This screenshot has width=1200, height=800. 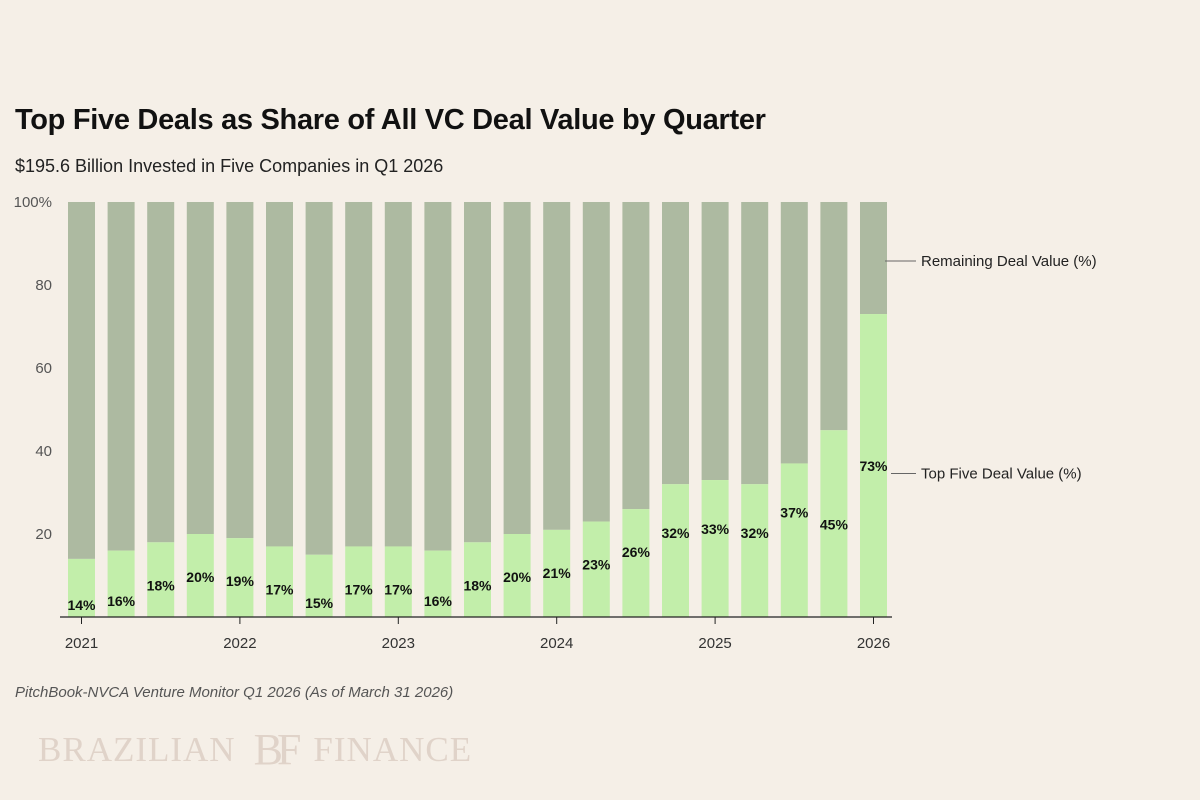 I want to click on brand-monogram: BF, so click(x=277, y=749).